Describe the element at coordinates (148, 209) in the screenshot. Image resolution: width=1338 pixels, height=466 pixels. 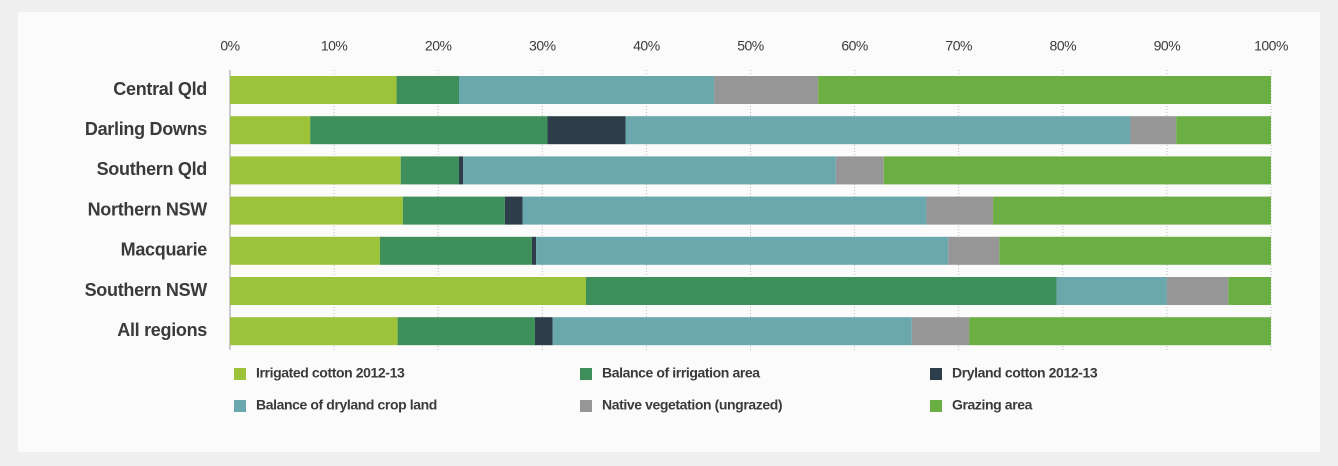
I see `y-tick-label: Northern NSW` at that location.